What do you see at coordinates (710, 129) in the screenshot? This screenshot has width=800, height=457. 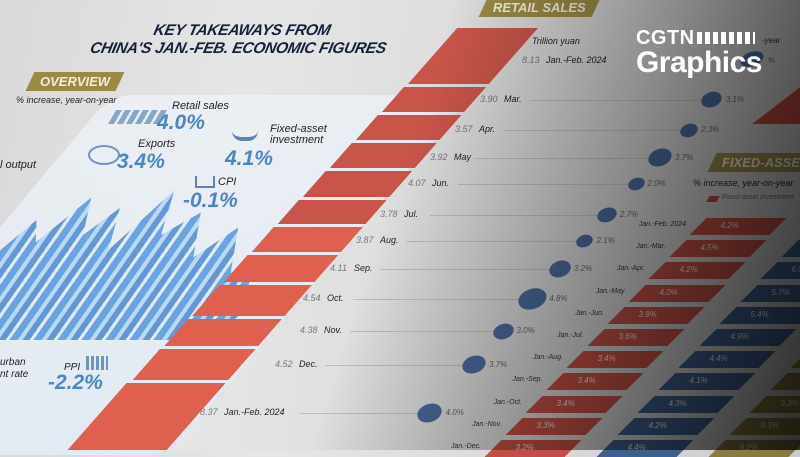 I see `growth-label: 2.3%` at bounding box center [710, 129].